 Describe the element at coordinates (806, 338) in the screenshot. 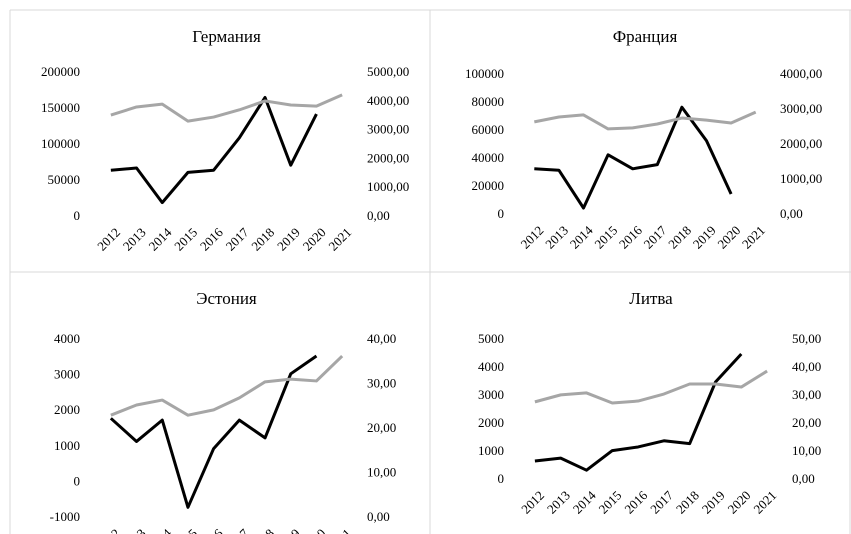

I see `y2-tick-label: 50,00` at that location.